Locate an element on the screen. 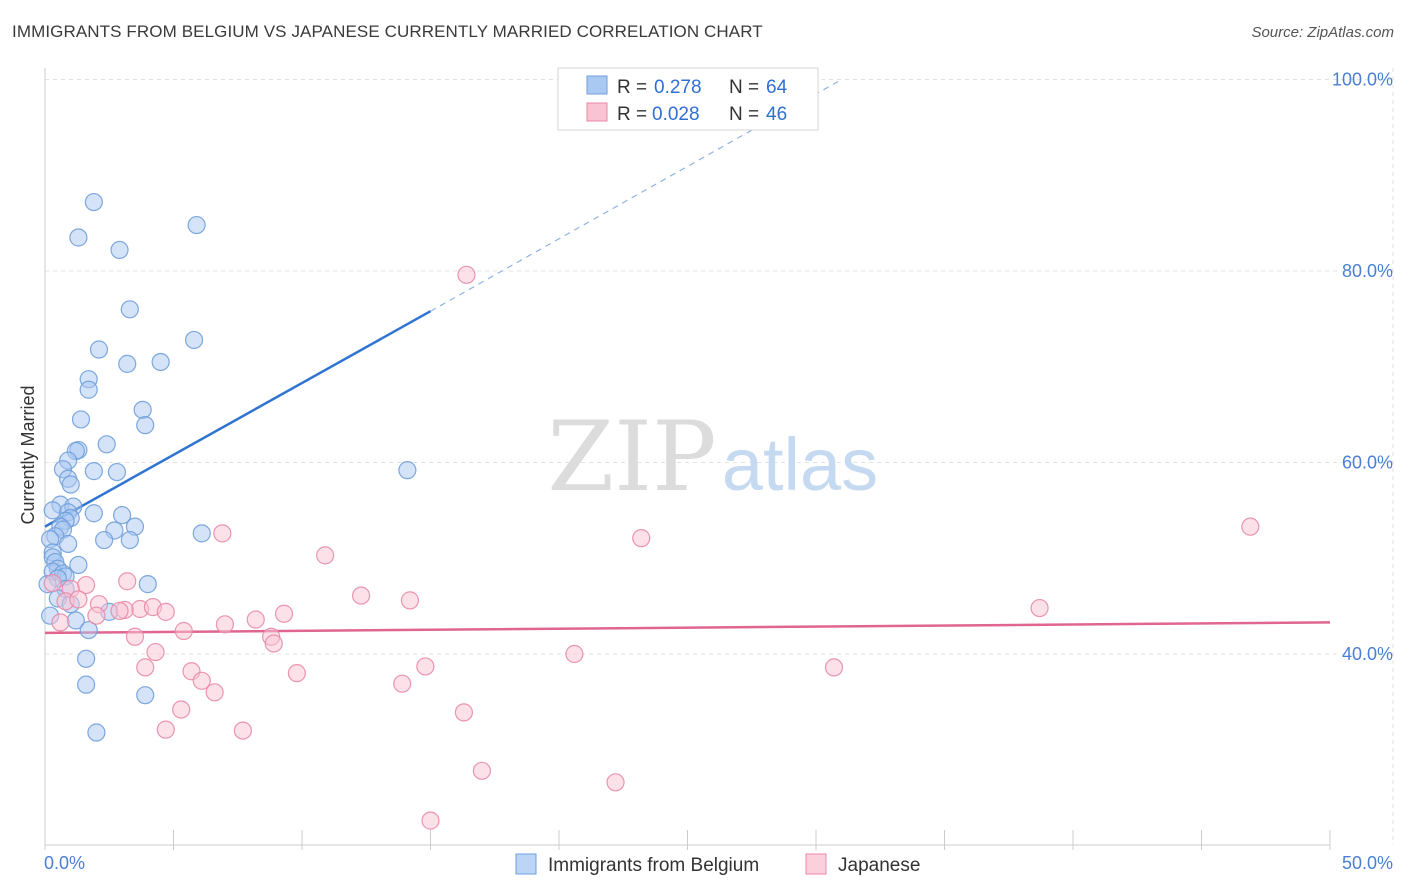  watermark: ZIP atlas is located at coordinates (712, 457).